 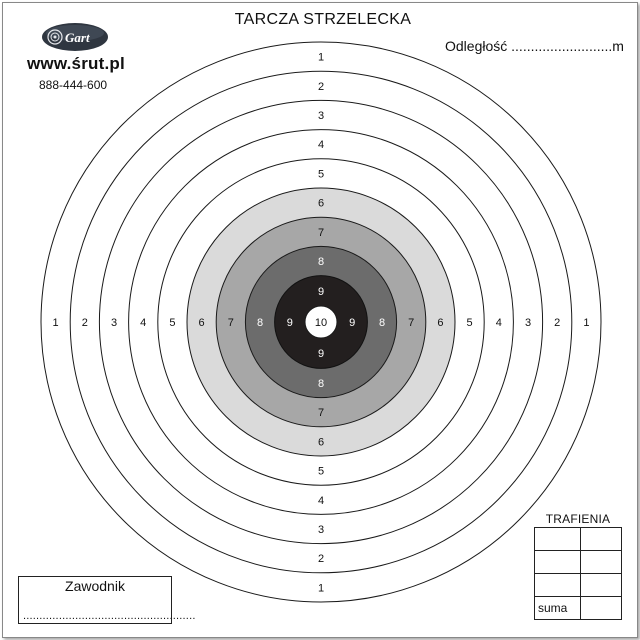 What do you see at coordinates (321, 354) in the screenshot?
I see `ring-label-9-bottom: 9` at bounding box center [321, 354].